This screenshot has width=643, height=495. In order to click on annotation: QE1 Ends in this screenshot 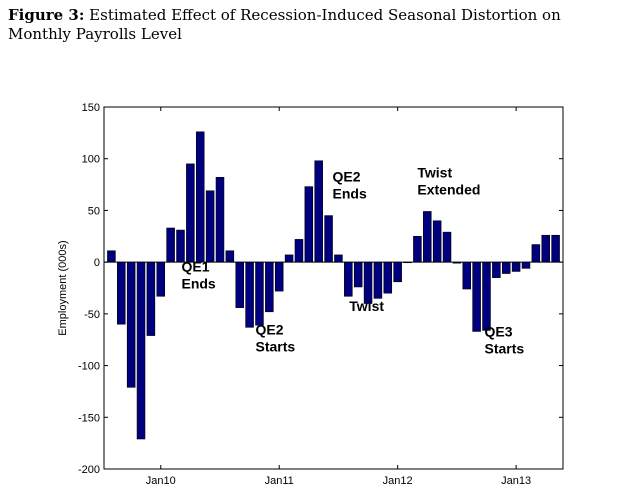, I will do `click(198, 274)`.